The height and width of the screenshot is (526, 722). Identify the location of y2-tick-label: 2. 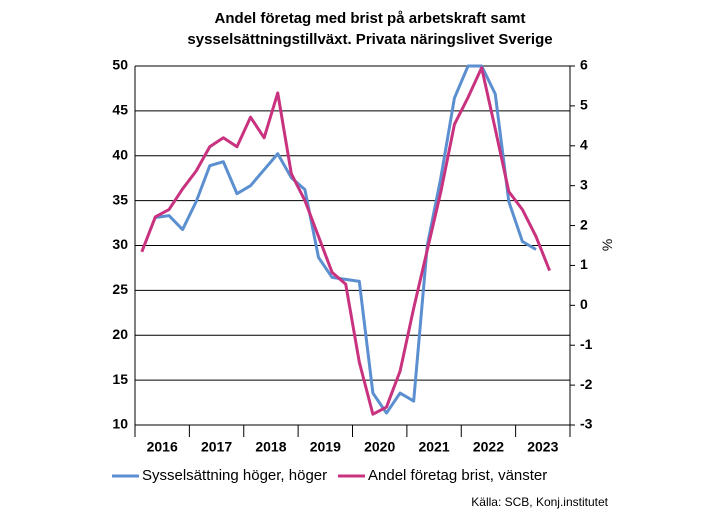
(584, 224).